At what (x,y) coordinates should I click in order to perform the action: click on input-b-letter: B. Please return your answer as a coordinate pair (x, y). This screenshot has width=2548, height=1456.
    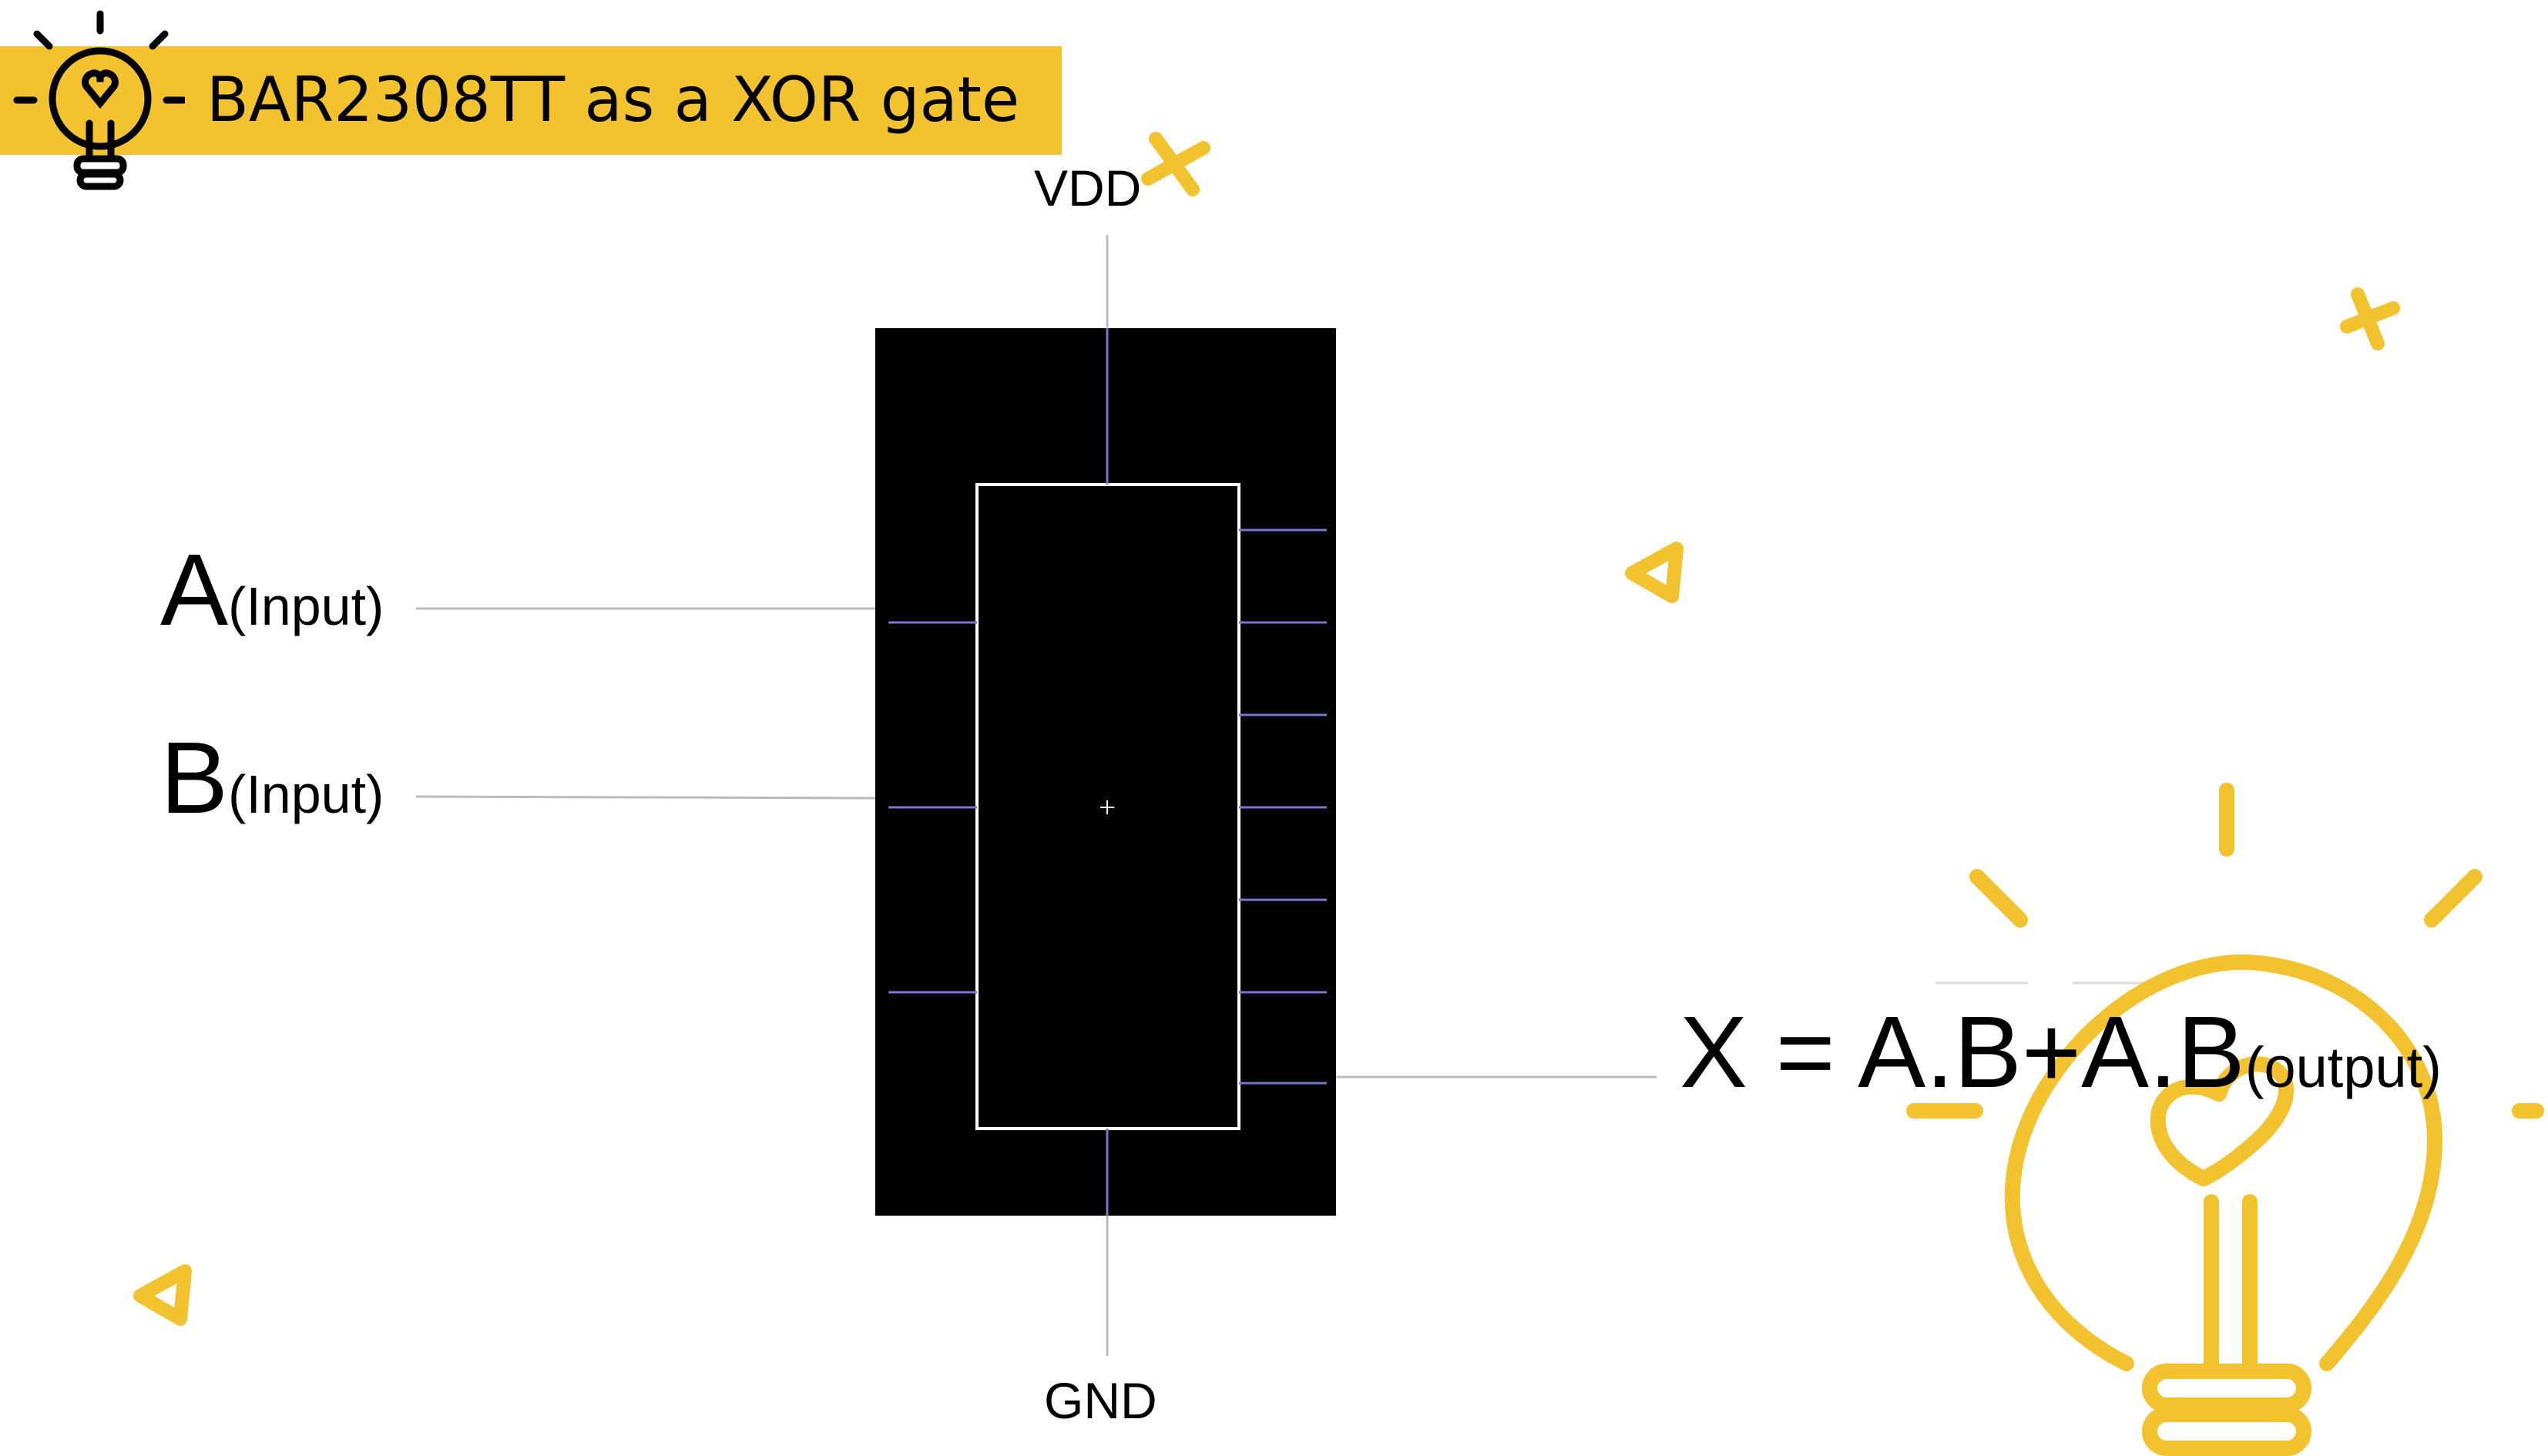
    Looking at the image, I should click on (194, 777).